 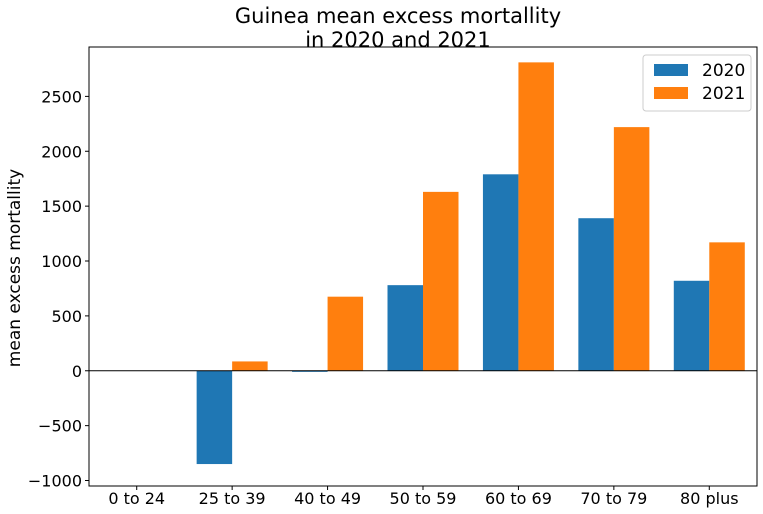 What do you see at coordinates (61, 96) in the screenshot?
I see `y-tick-label: 2500` at bounding box center [61, 96].